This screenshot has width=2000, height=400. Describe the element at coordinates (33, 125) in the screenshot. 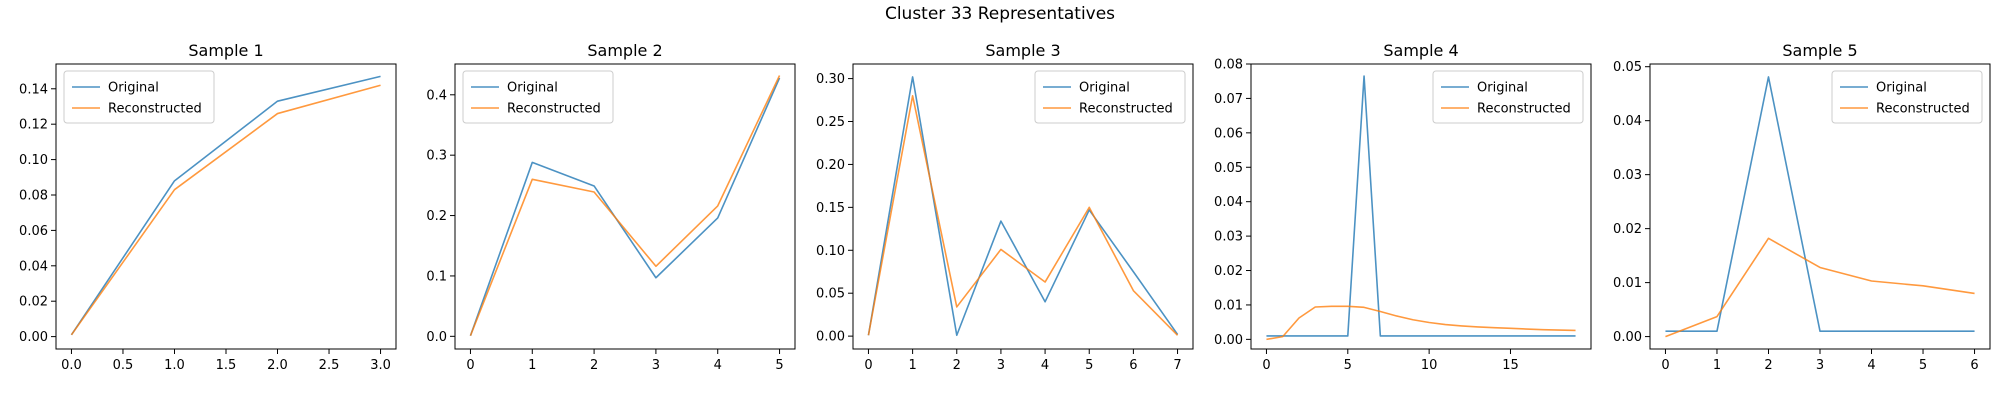

I see `y-tick-label: 0.12` at that location.